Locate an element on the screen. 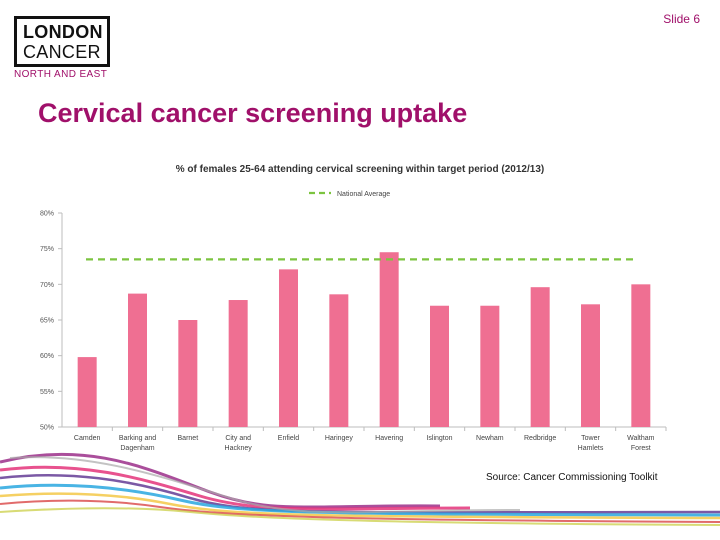 This screenshot has width=720, height=540. x-tick-label: Dagenham is located at coordinates (137, 448).